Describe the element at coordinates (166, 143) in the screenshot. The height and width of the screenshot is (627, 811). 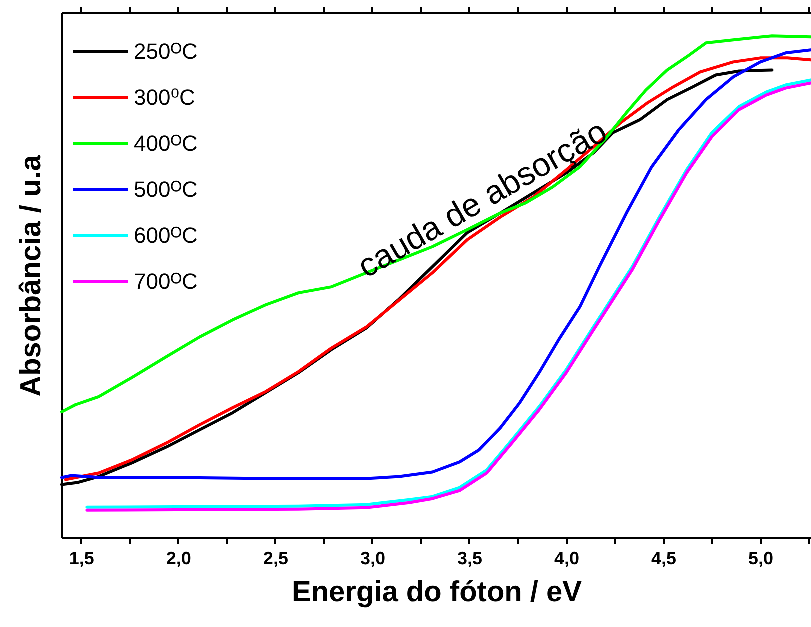
I see `legend-label: 400ᴼC` at that location.